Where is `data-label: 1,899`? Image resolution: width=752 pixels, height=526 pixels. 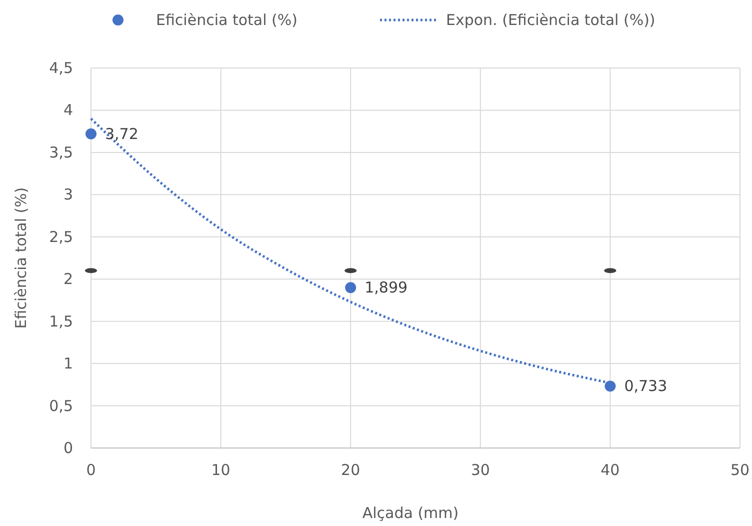 data-label: 1,899 is located at coordinates (386, 287).